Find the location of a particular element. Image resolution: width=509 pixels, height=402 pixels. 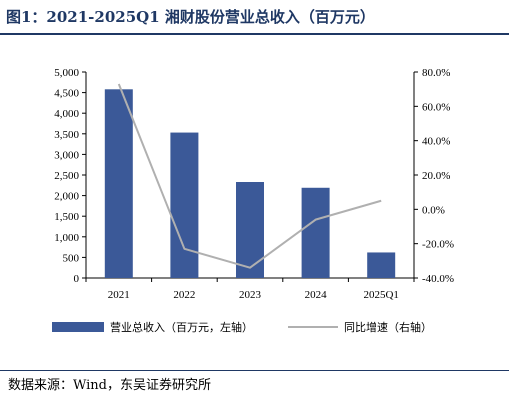

x-tick-label: 2024 is located at coordinates (316, 295).